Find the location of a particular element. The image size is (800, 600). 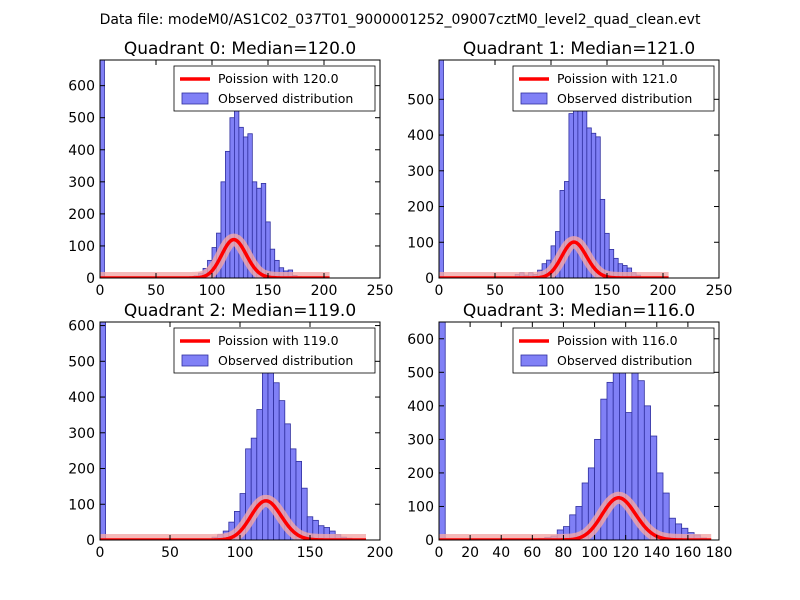

x-tick-label: 140 is located at coordinates (656, 553).